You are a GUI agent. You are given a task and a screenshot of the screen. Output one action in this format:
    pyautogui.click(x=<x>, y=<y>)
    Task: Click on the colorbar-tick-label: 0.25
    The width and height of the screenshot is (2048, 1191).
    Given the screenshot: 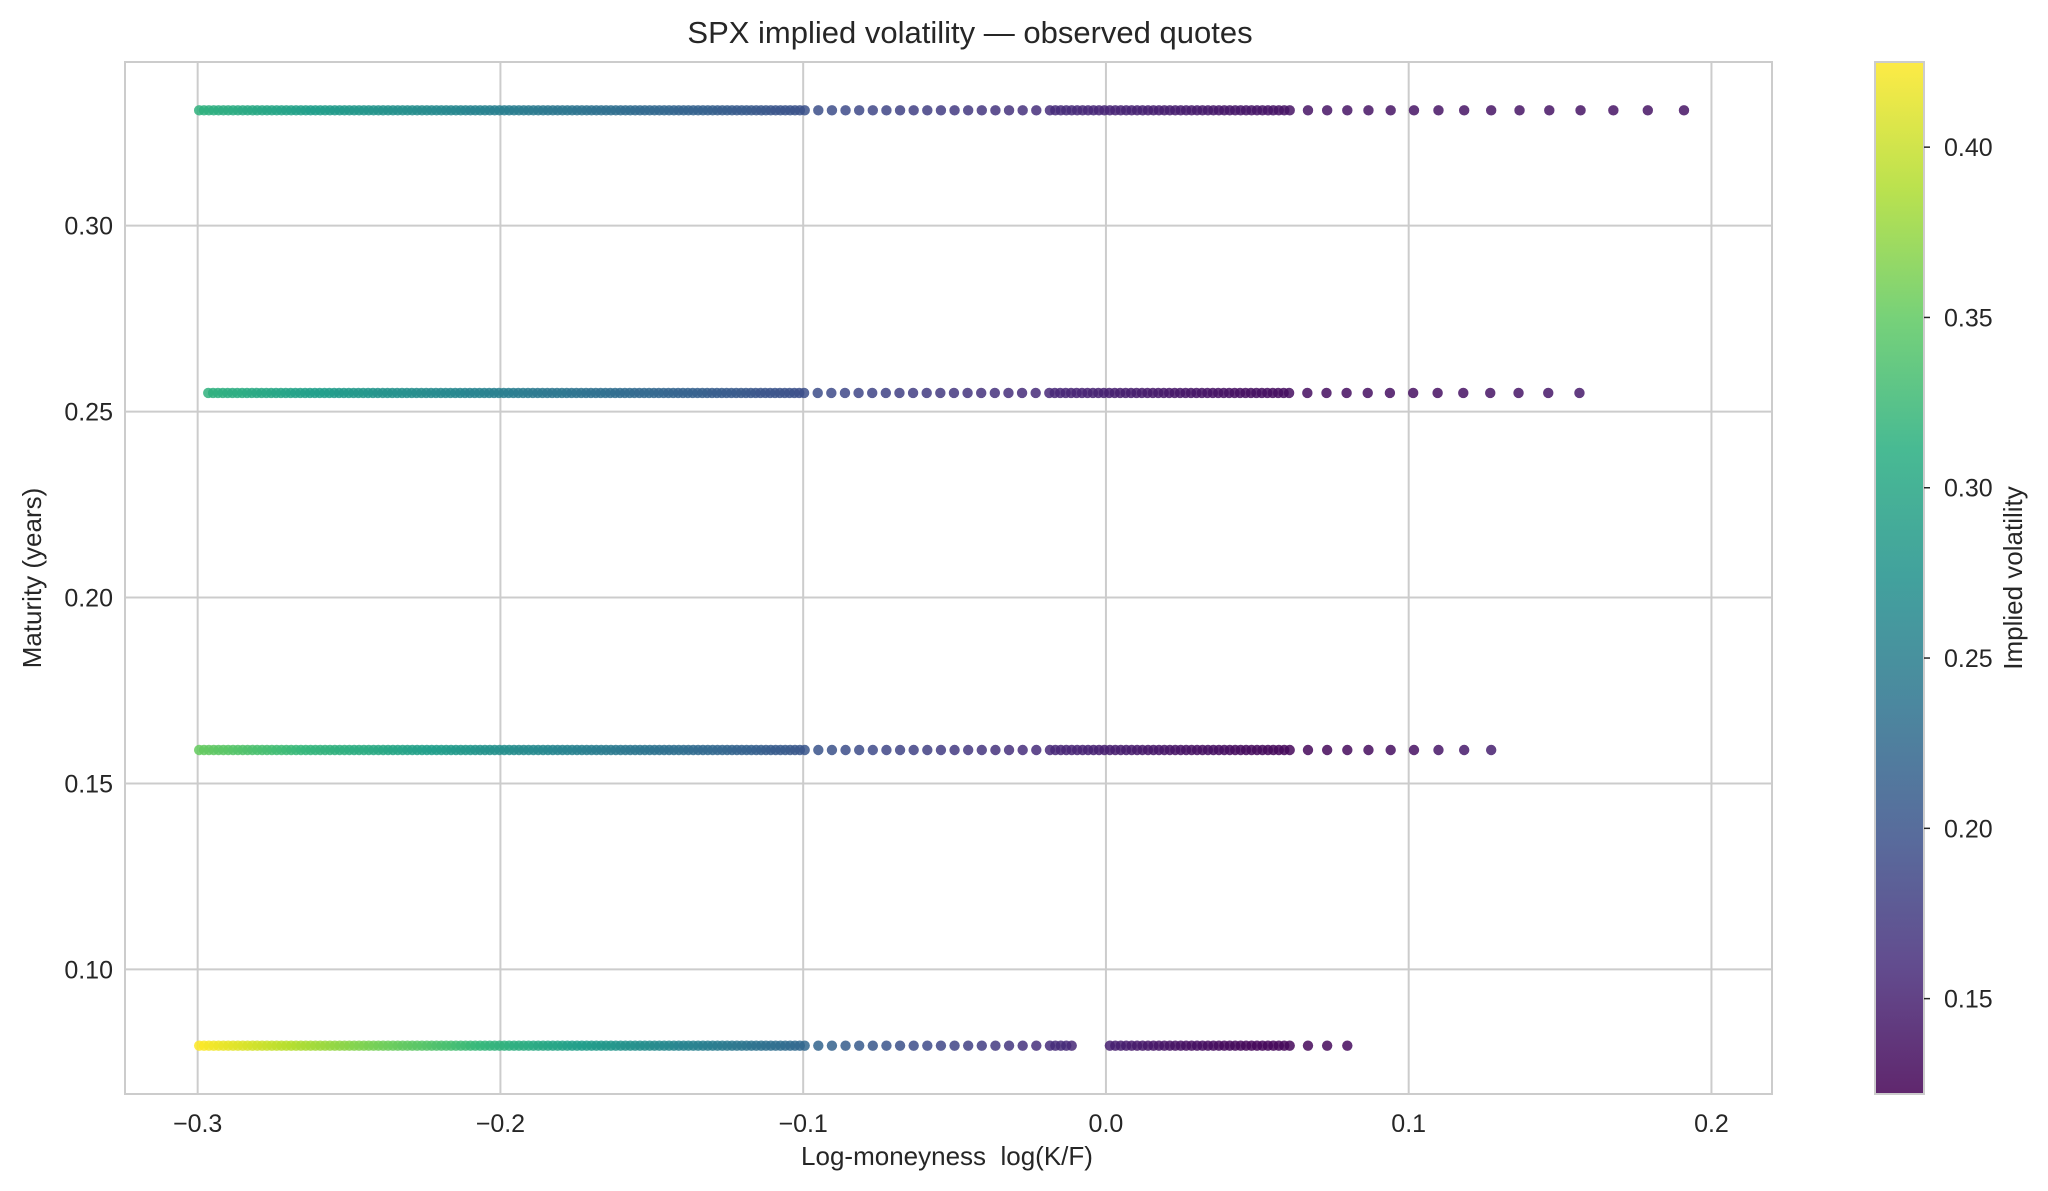 What is the action you would take?
    pyautogui.click(x=1968, y=659)
    